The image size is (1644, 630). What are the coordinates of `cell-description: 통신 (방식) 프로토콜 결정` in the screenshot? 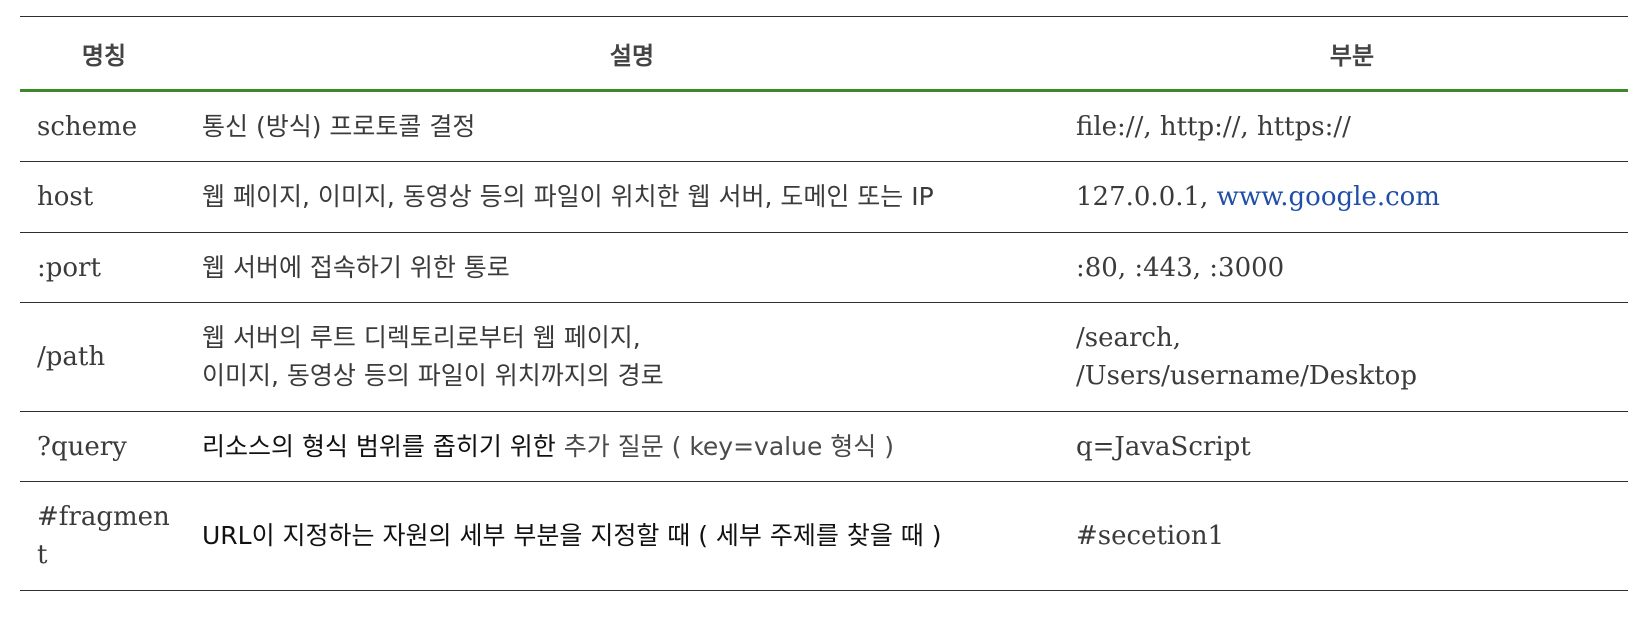 It's located at (339, 126).